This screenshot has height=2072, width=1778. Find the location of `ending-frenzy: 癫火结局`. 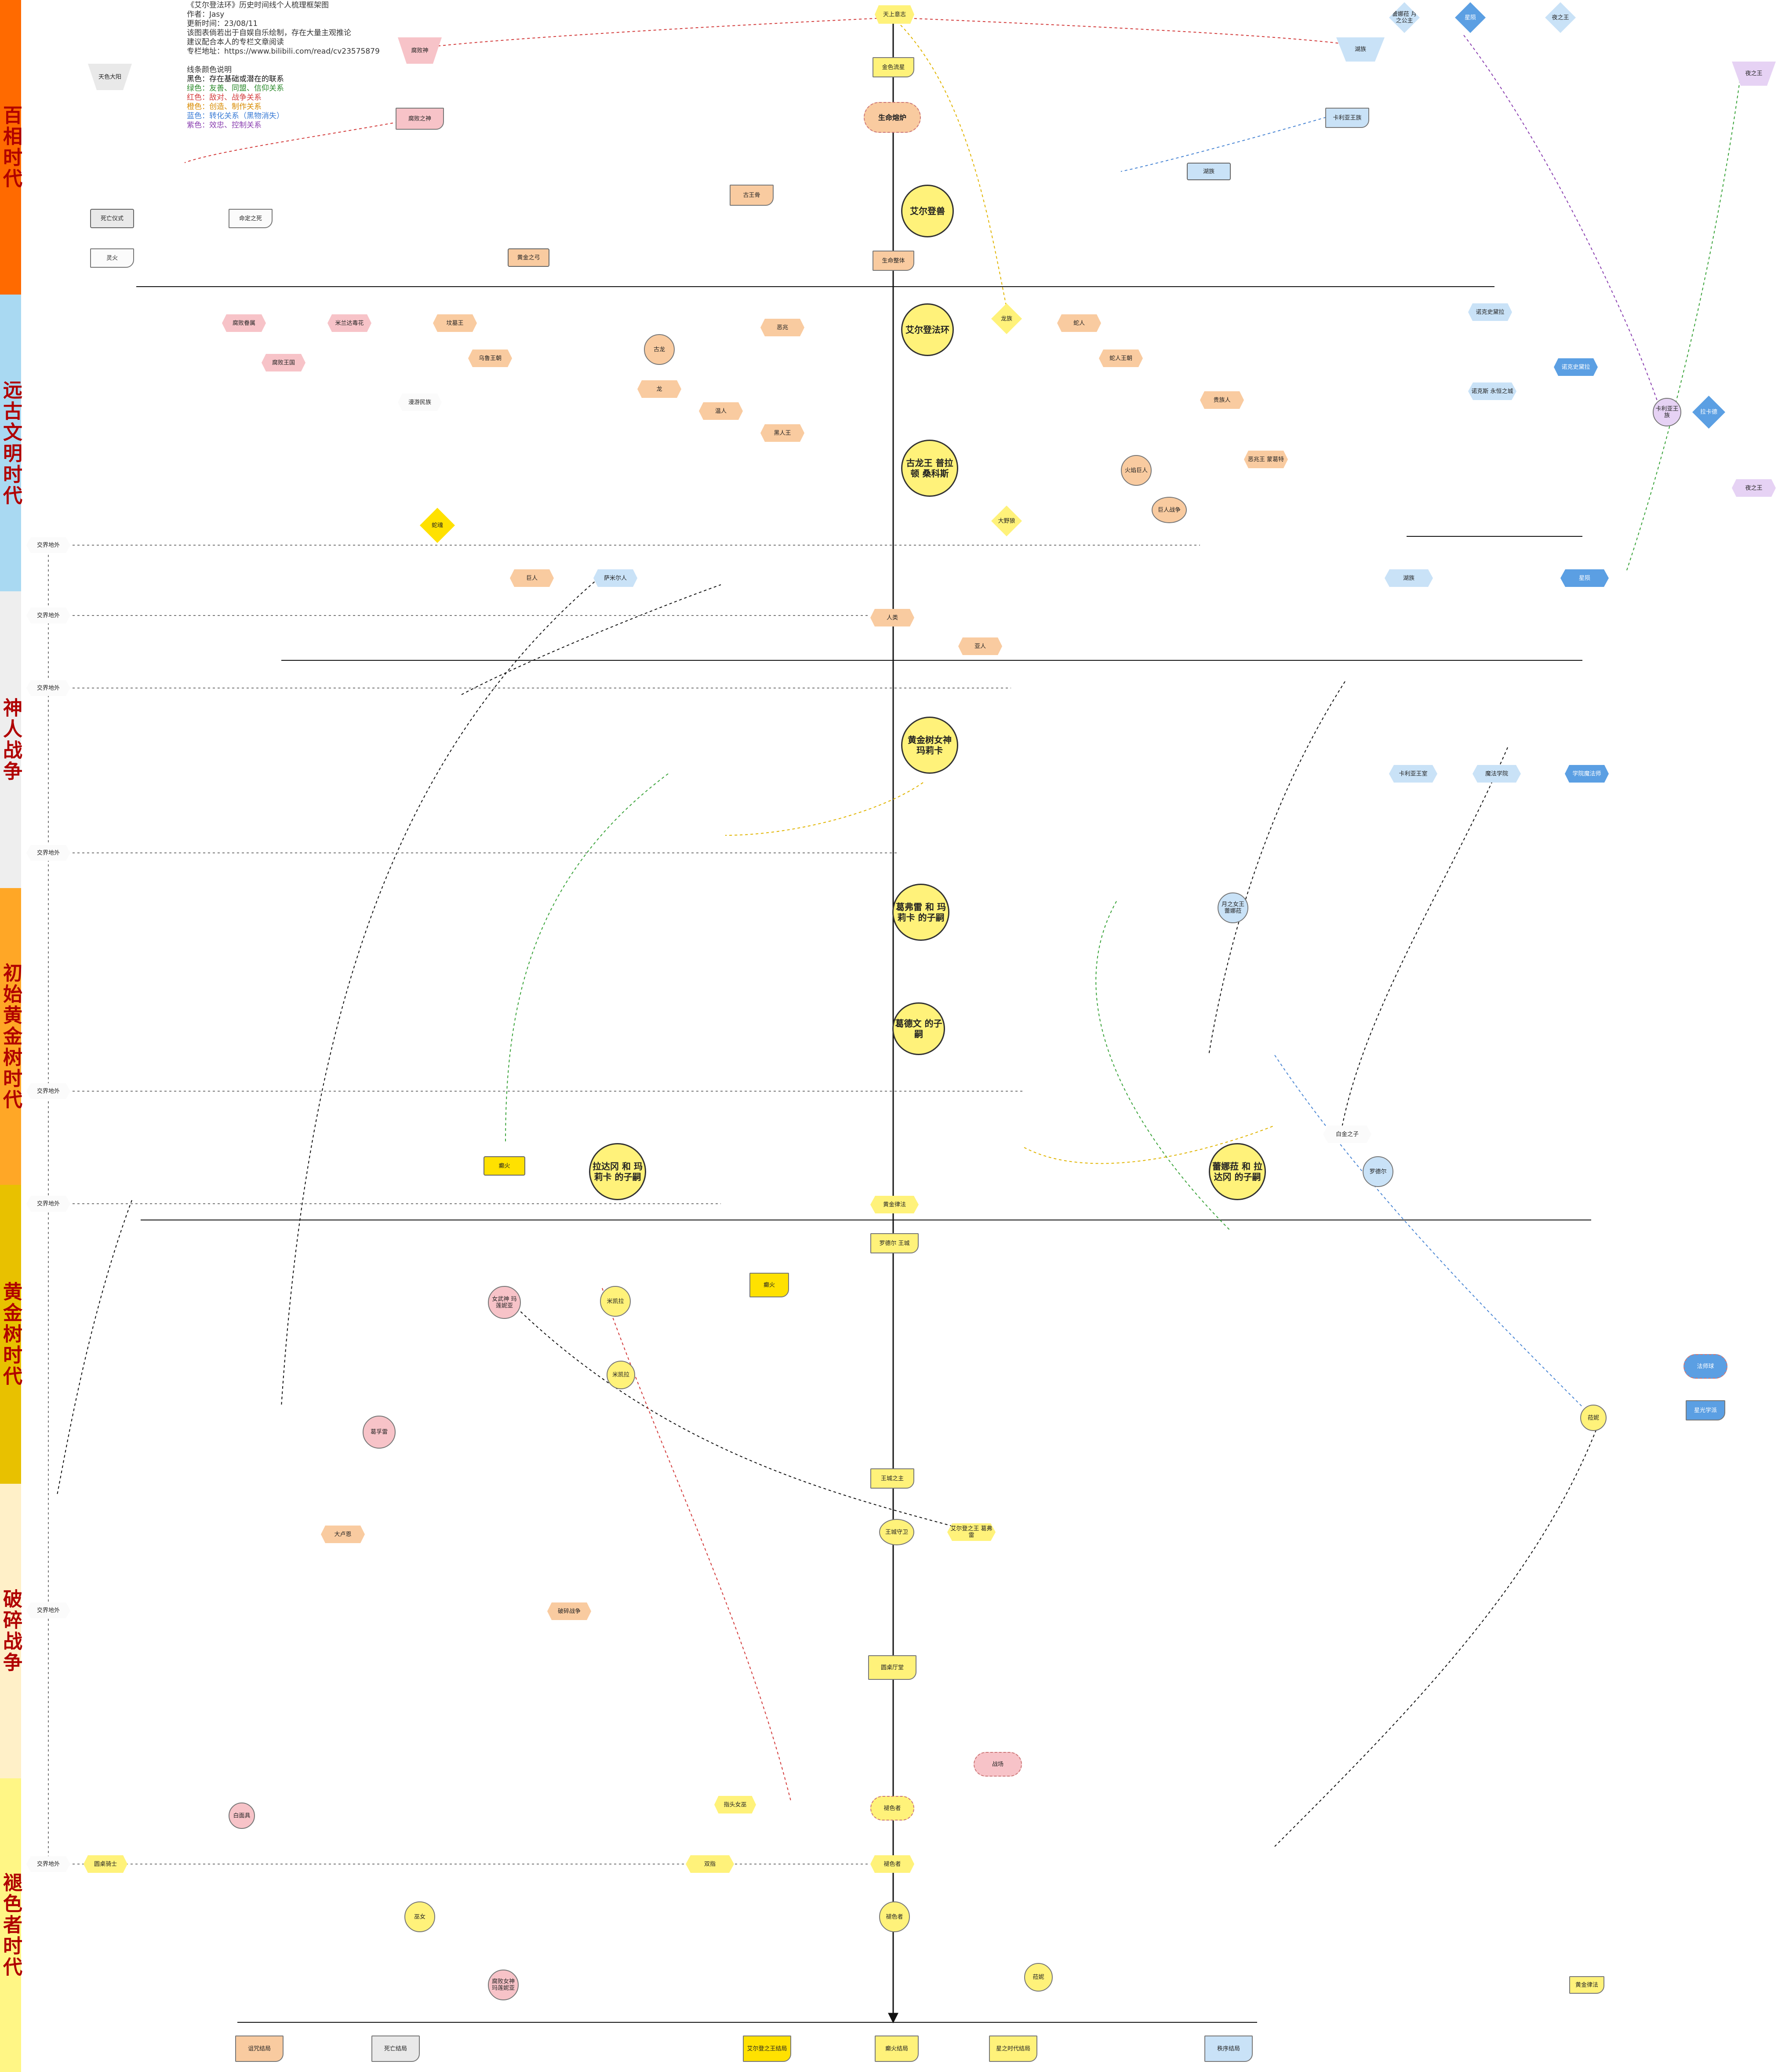

ending-frenzy: 癫火结局 is located at coordinates (897, 2049).